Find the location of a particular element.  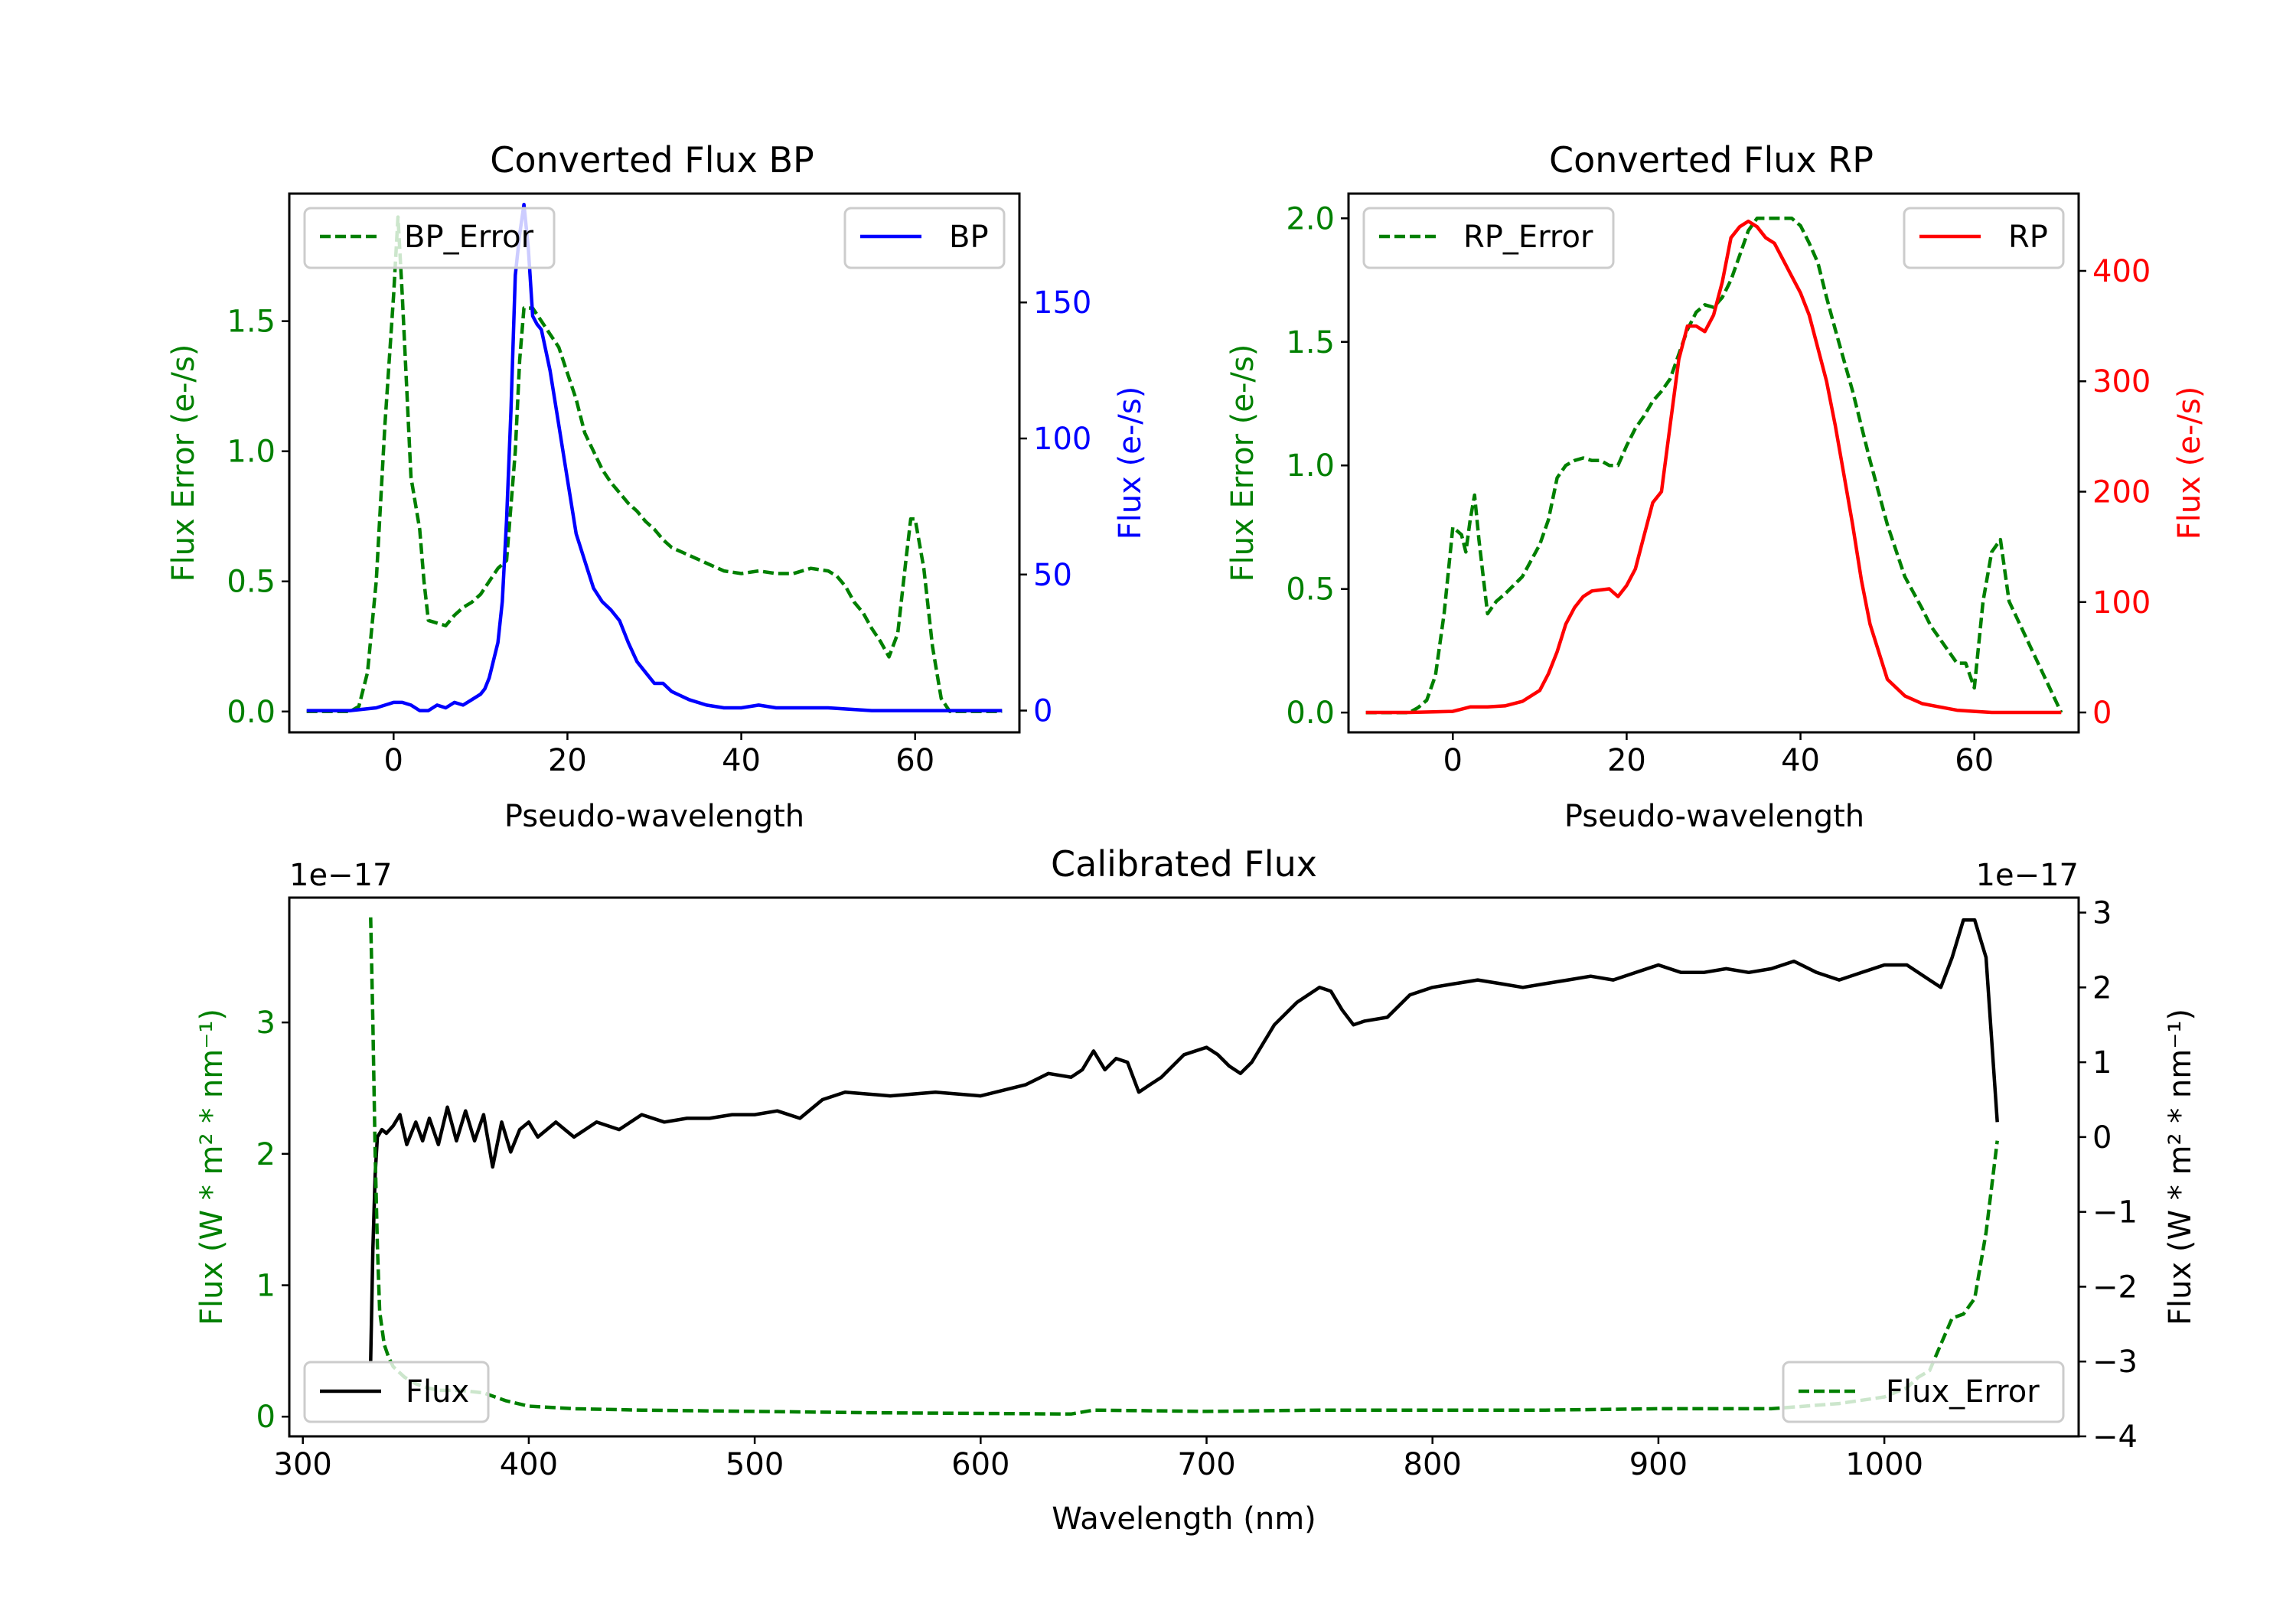

bp-right-tick-label: 150 is located at coordinates (1062, 303).